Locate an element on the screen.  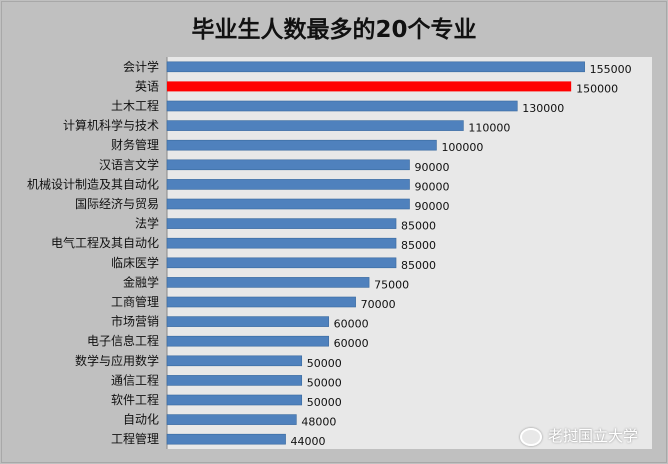
data-label: 150000 is located at coordinates (597, 88).